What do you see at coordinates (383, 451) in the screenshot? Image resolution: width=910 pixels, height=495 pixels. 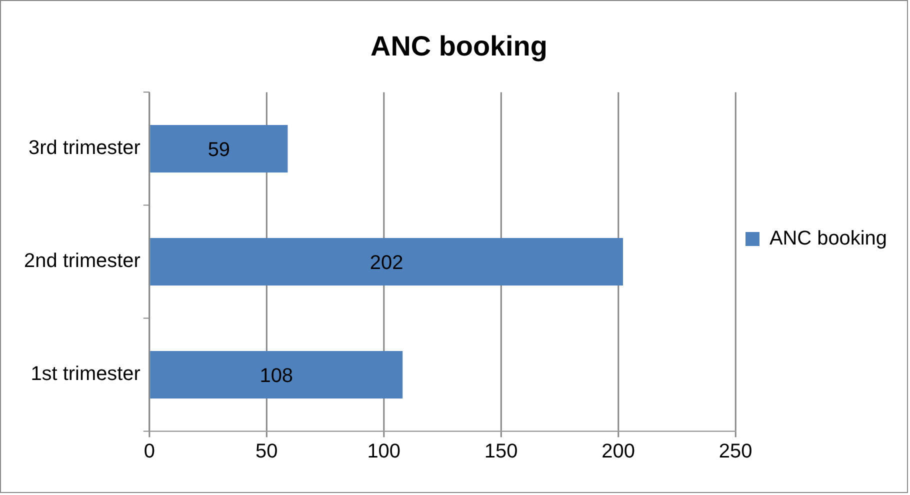 I see `x-tick-label: 100` at bounding box center [383, 451].